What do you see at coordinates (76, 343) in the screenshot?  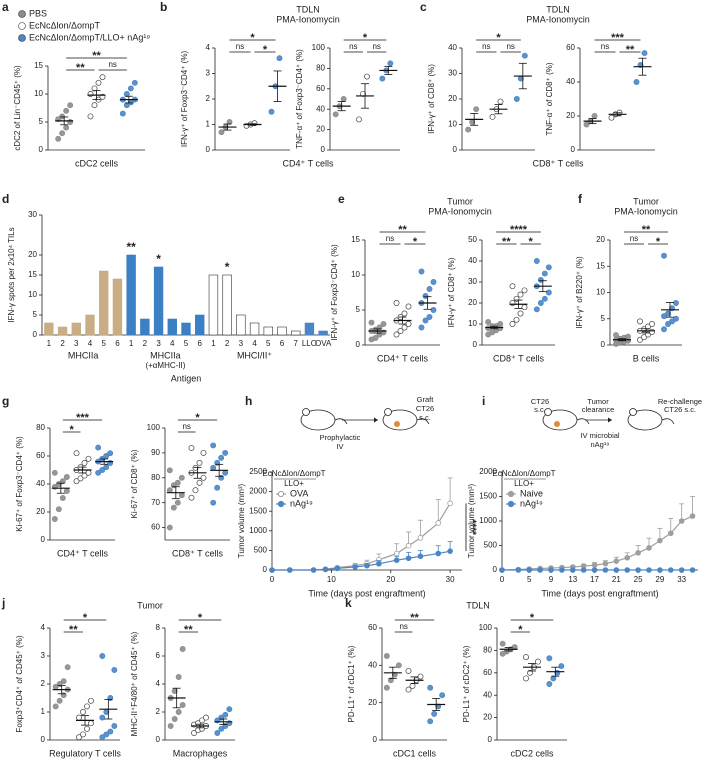 I see `x-tick-label: 3` at bounding box center [76, 343].